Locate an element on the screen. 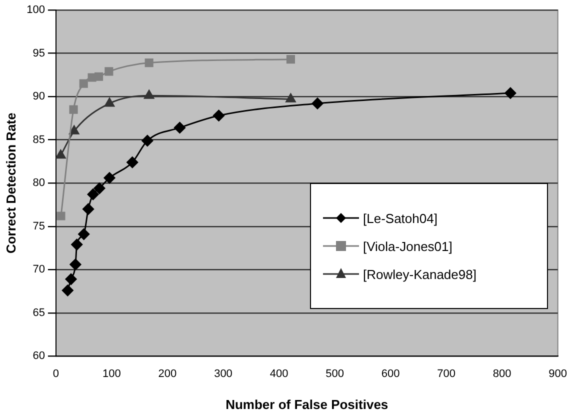  y-tick-label: 95 is located at coordinates (38, 53).